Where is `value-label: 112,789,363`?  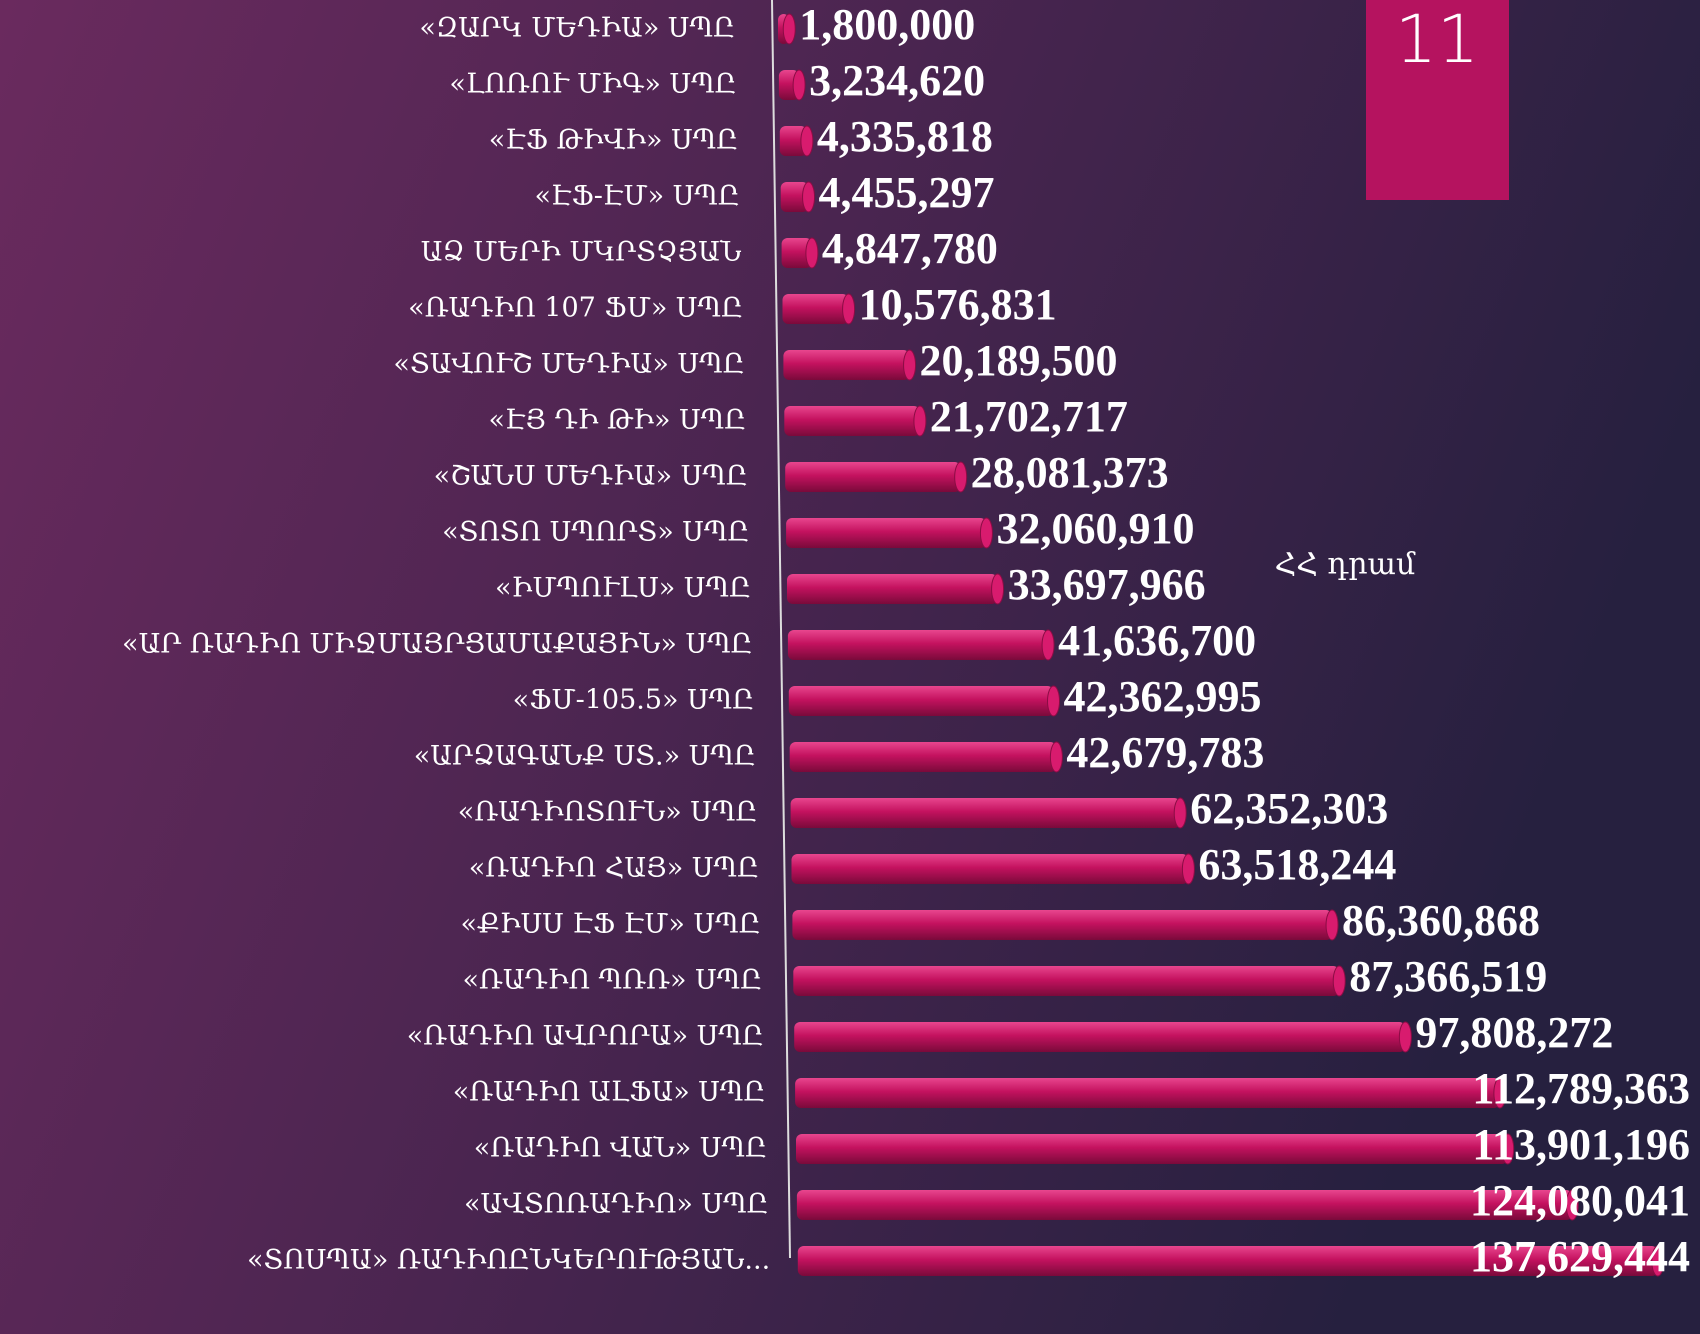 value-label: 112,789,363 is located at coordinates (1581, 1088).